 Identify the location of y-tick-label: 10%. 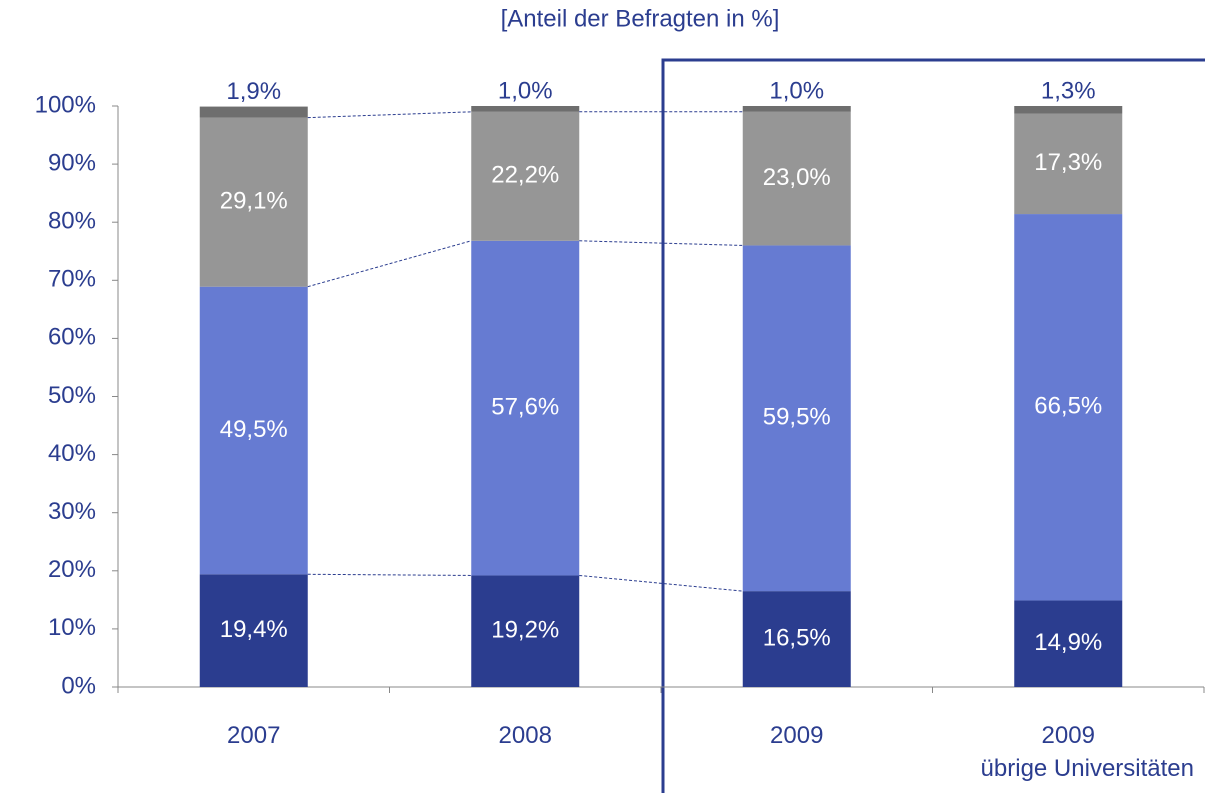
(72, 627).